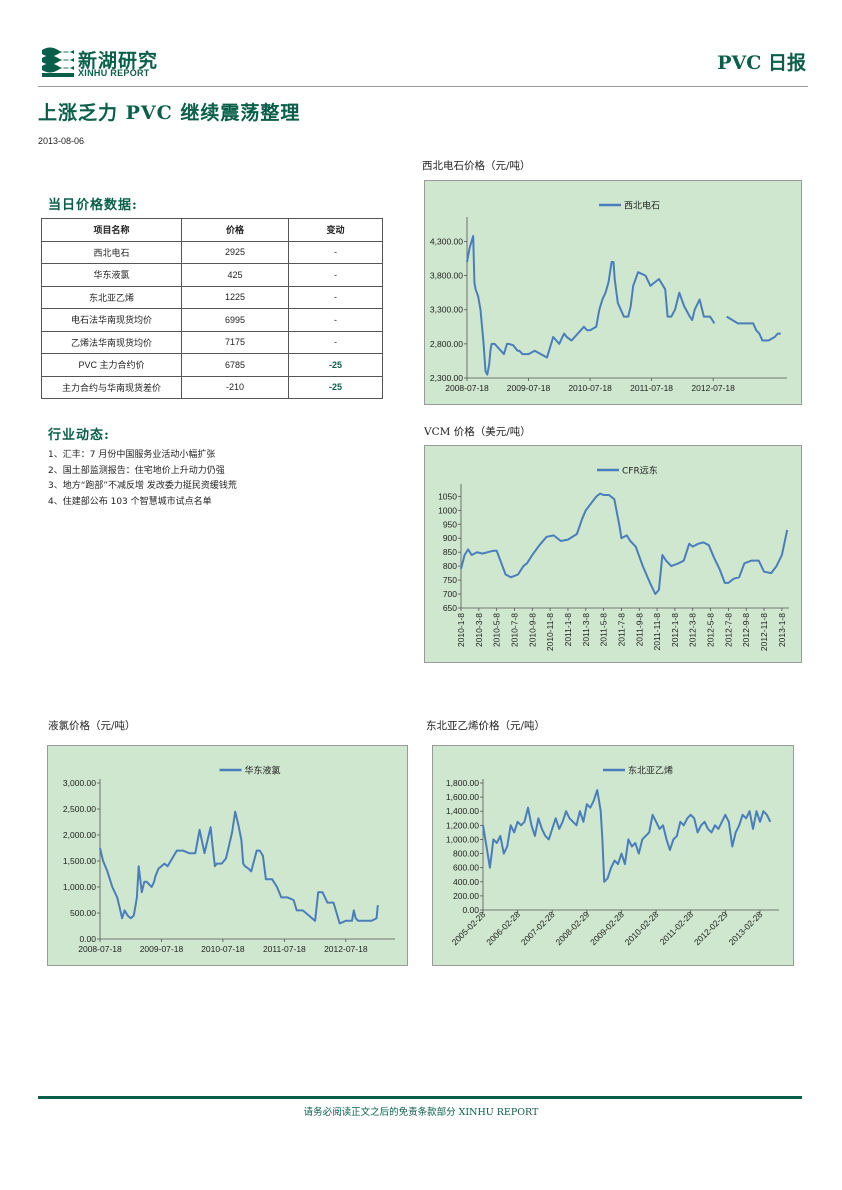 Image resolution: width=842 pixels, height=1190 pixels. Describe the element at coordinates (335, 365) in the screenshot. I see `cell-change: -25` at that location.